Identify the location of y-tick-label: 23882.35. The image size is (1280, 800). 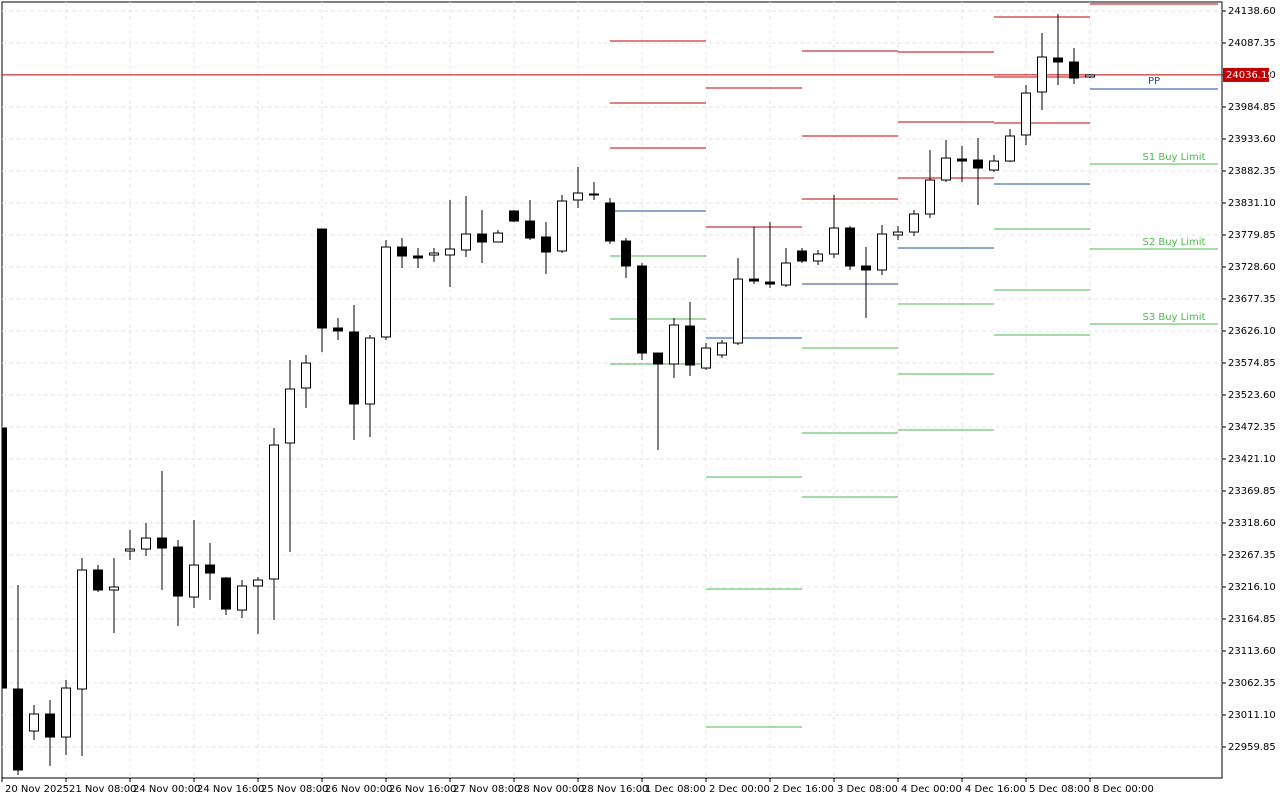
(1252, 171).